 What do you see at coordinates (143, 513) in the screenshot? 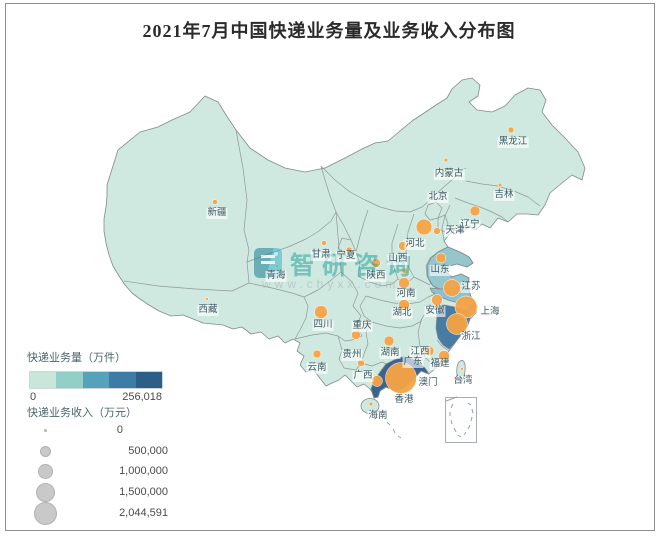
I see `size-legend-value-4: 2,044,591` at bounding box center [143, 513].